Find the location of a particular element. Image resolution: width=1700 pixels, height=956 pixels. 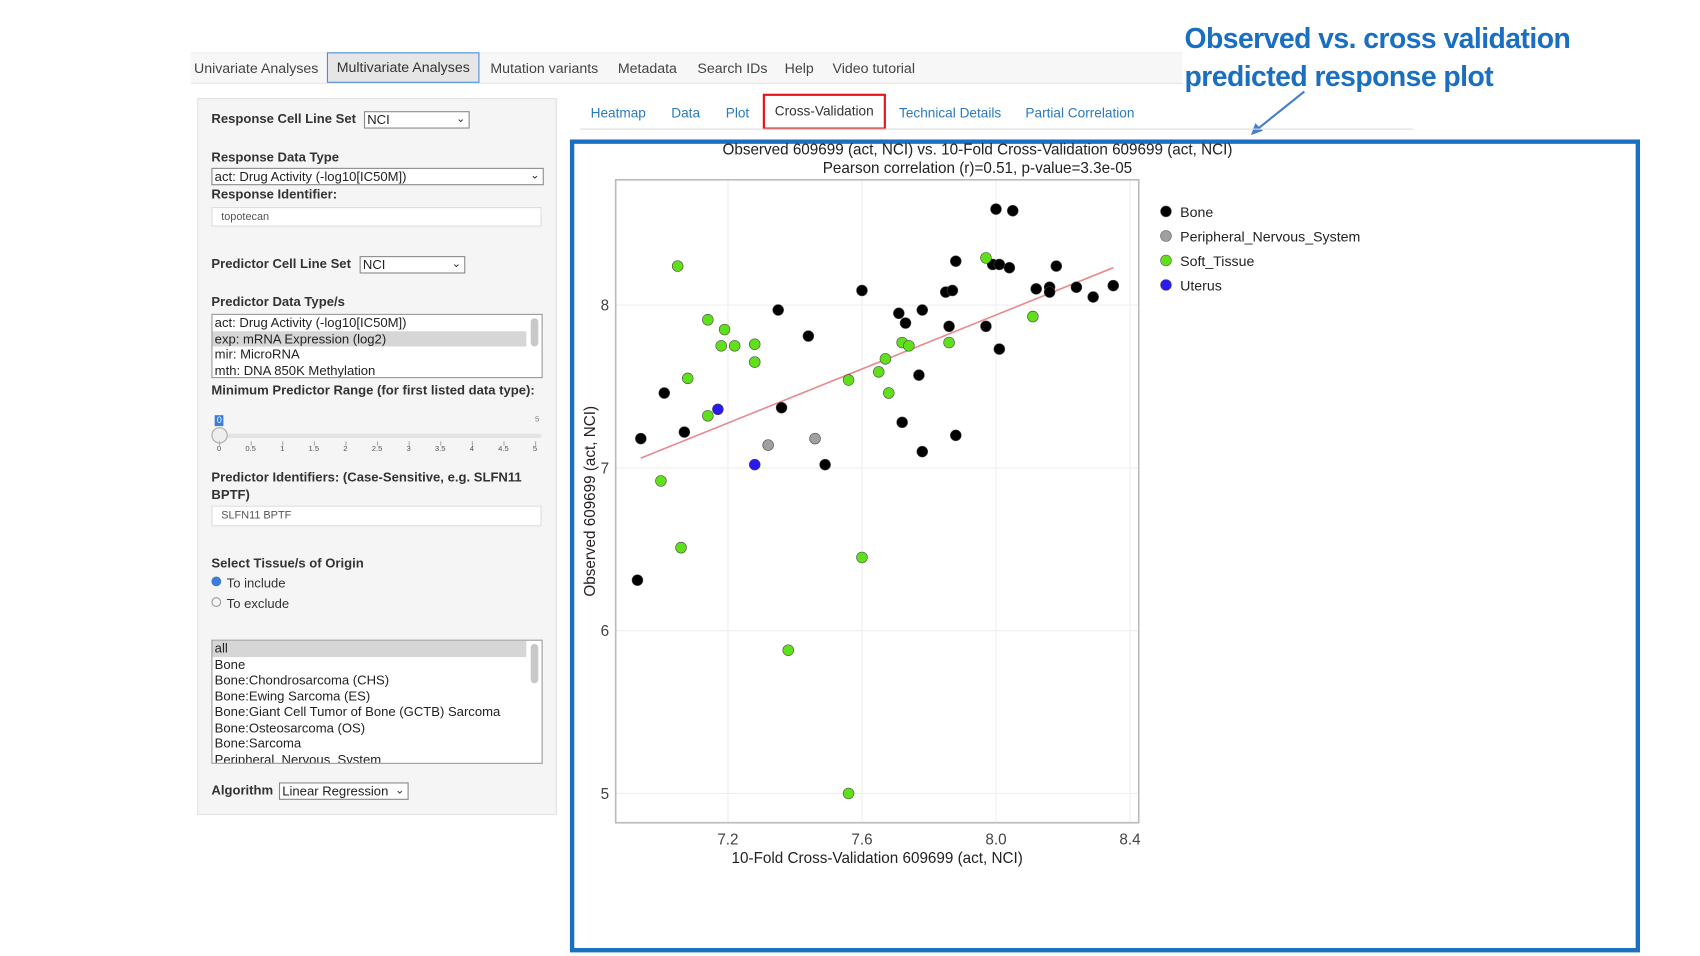

slider-value-badge: 0 is located at coordinates (219, 421).